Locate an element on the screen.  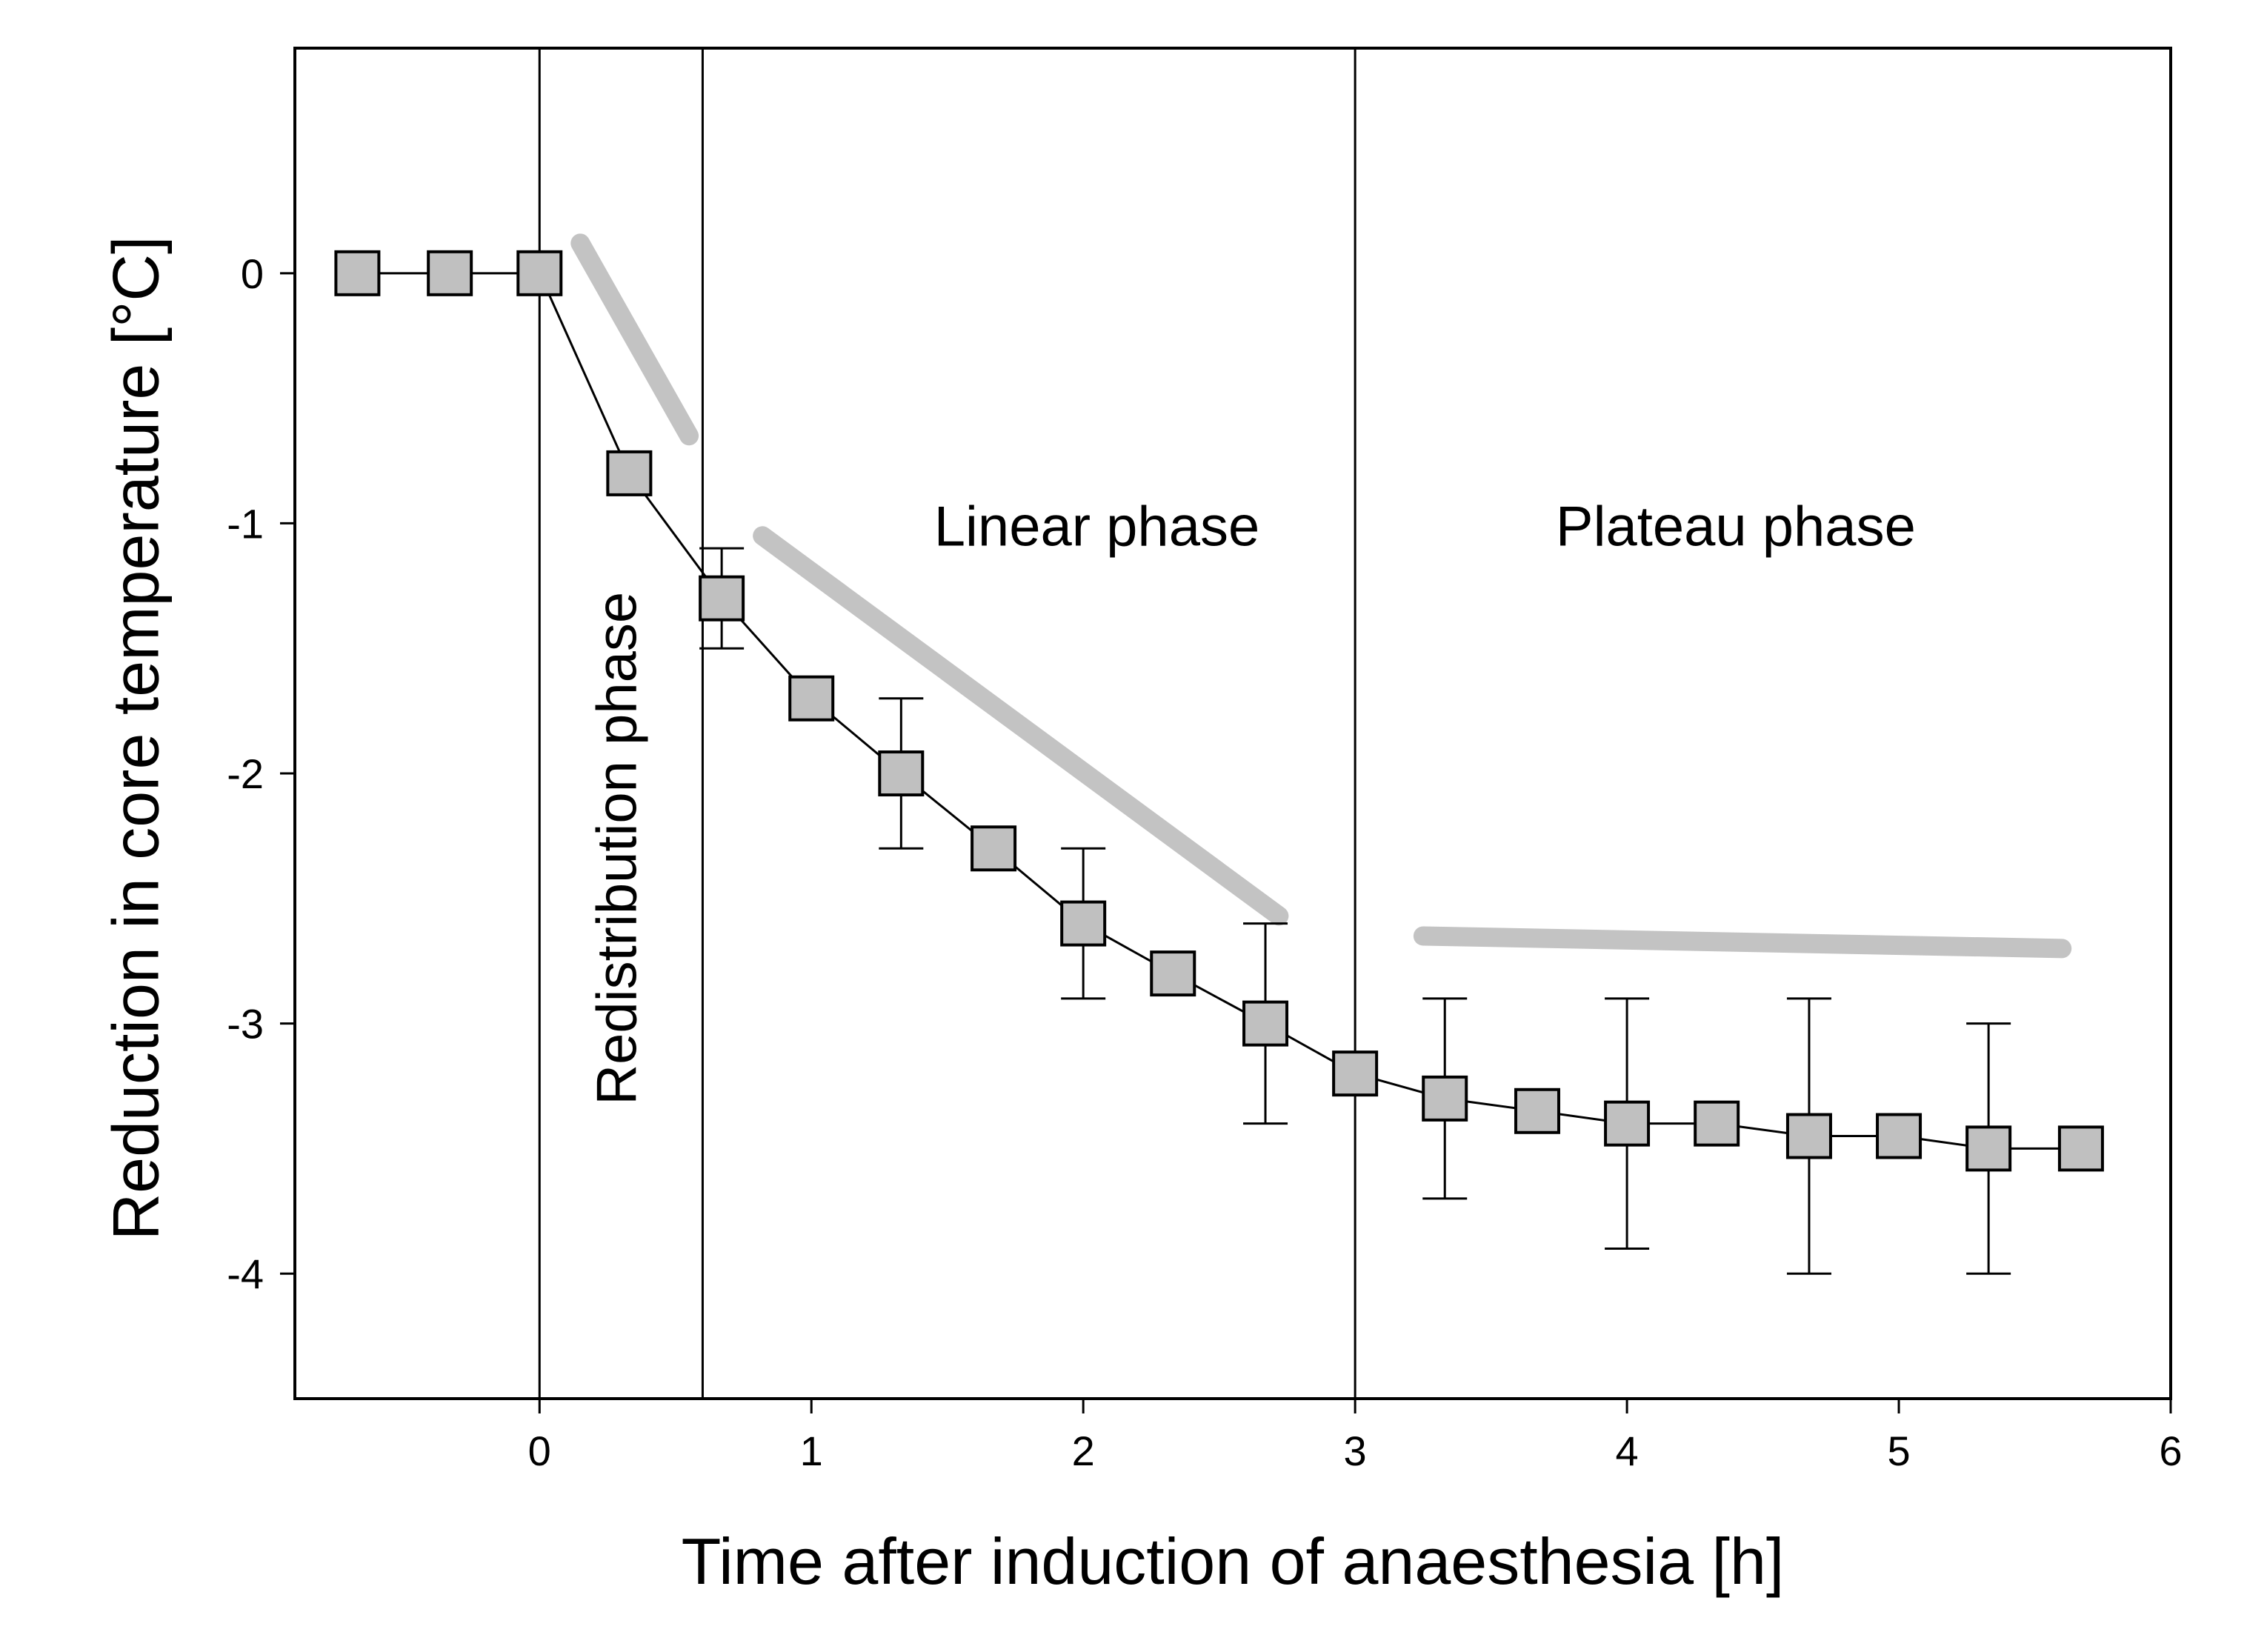
x-axis-title: Time after induction of anaesthesia [h] is located at coordinates (1233, 1561).